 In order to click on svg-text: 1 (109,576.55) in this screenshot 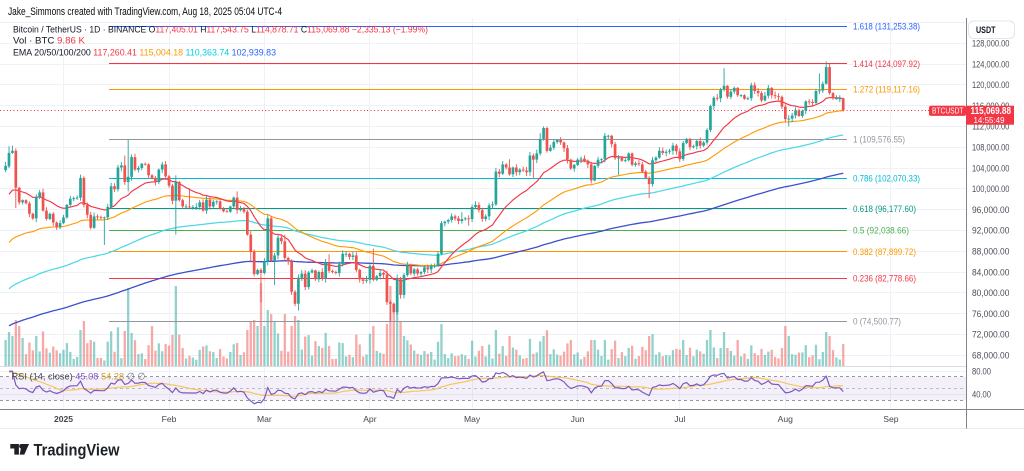, I will do `click(879, 139)`.